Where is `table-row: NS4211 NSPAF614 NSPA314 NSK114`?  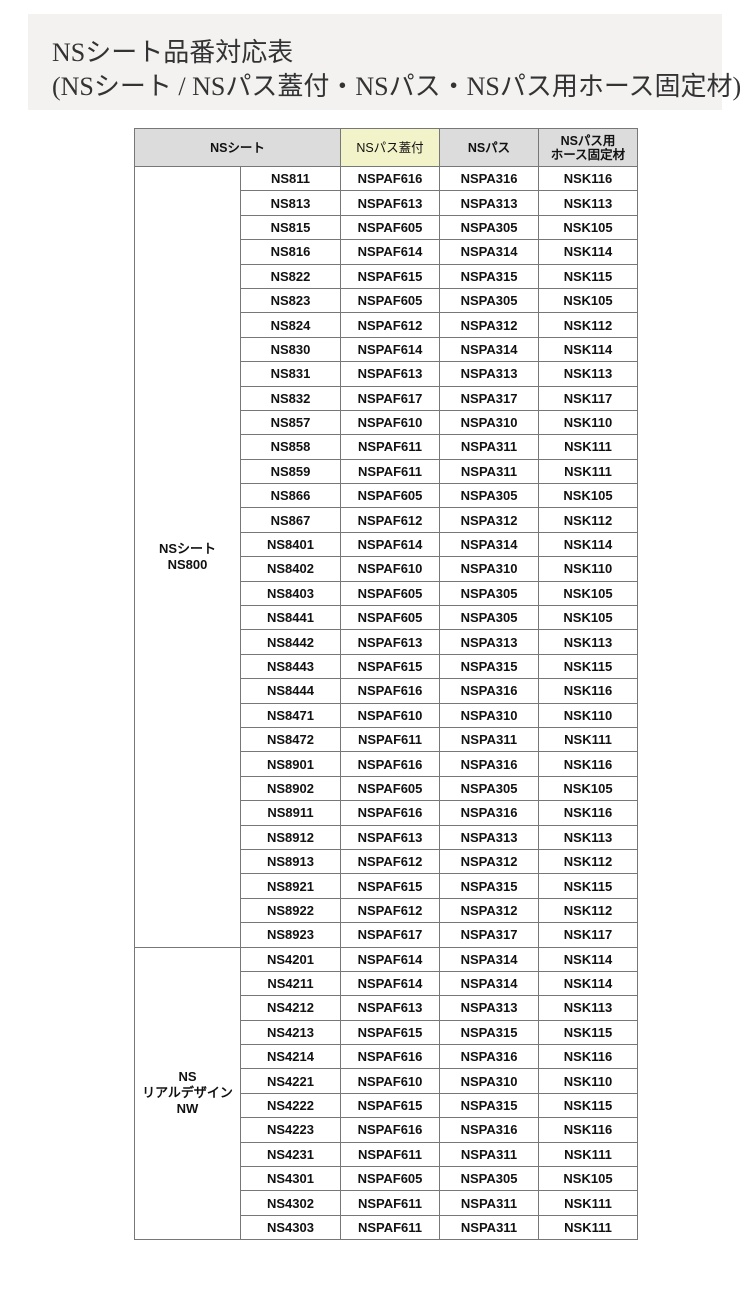 table-row: NS4211 NSPAF614 NSPA314 NSK114 is located at coordinates (386, 983).